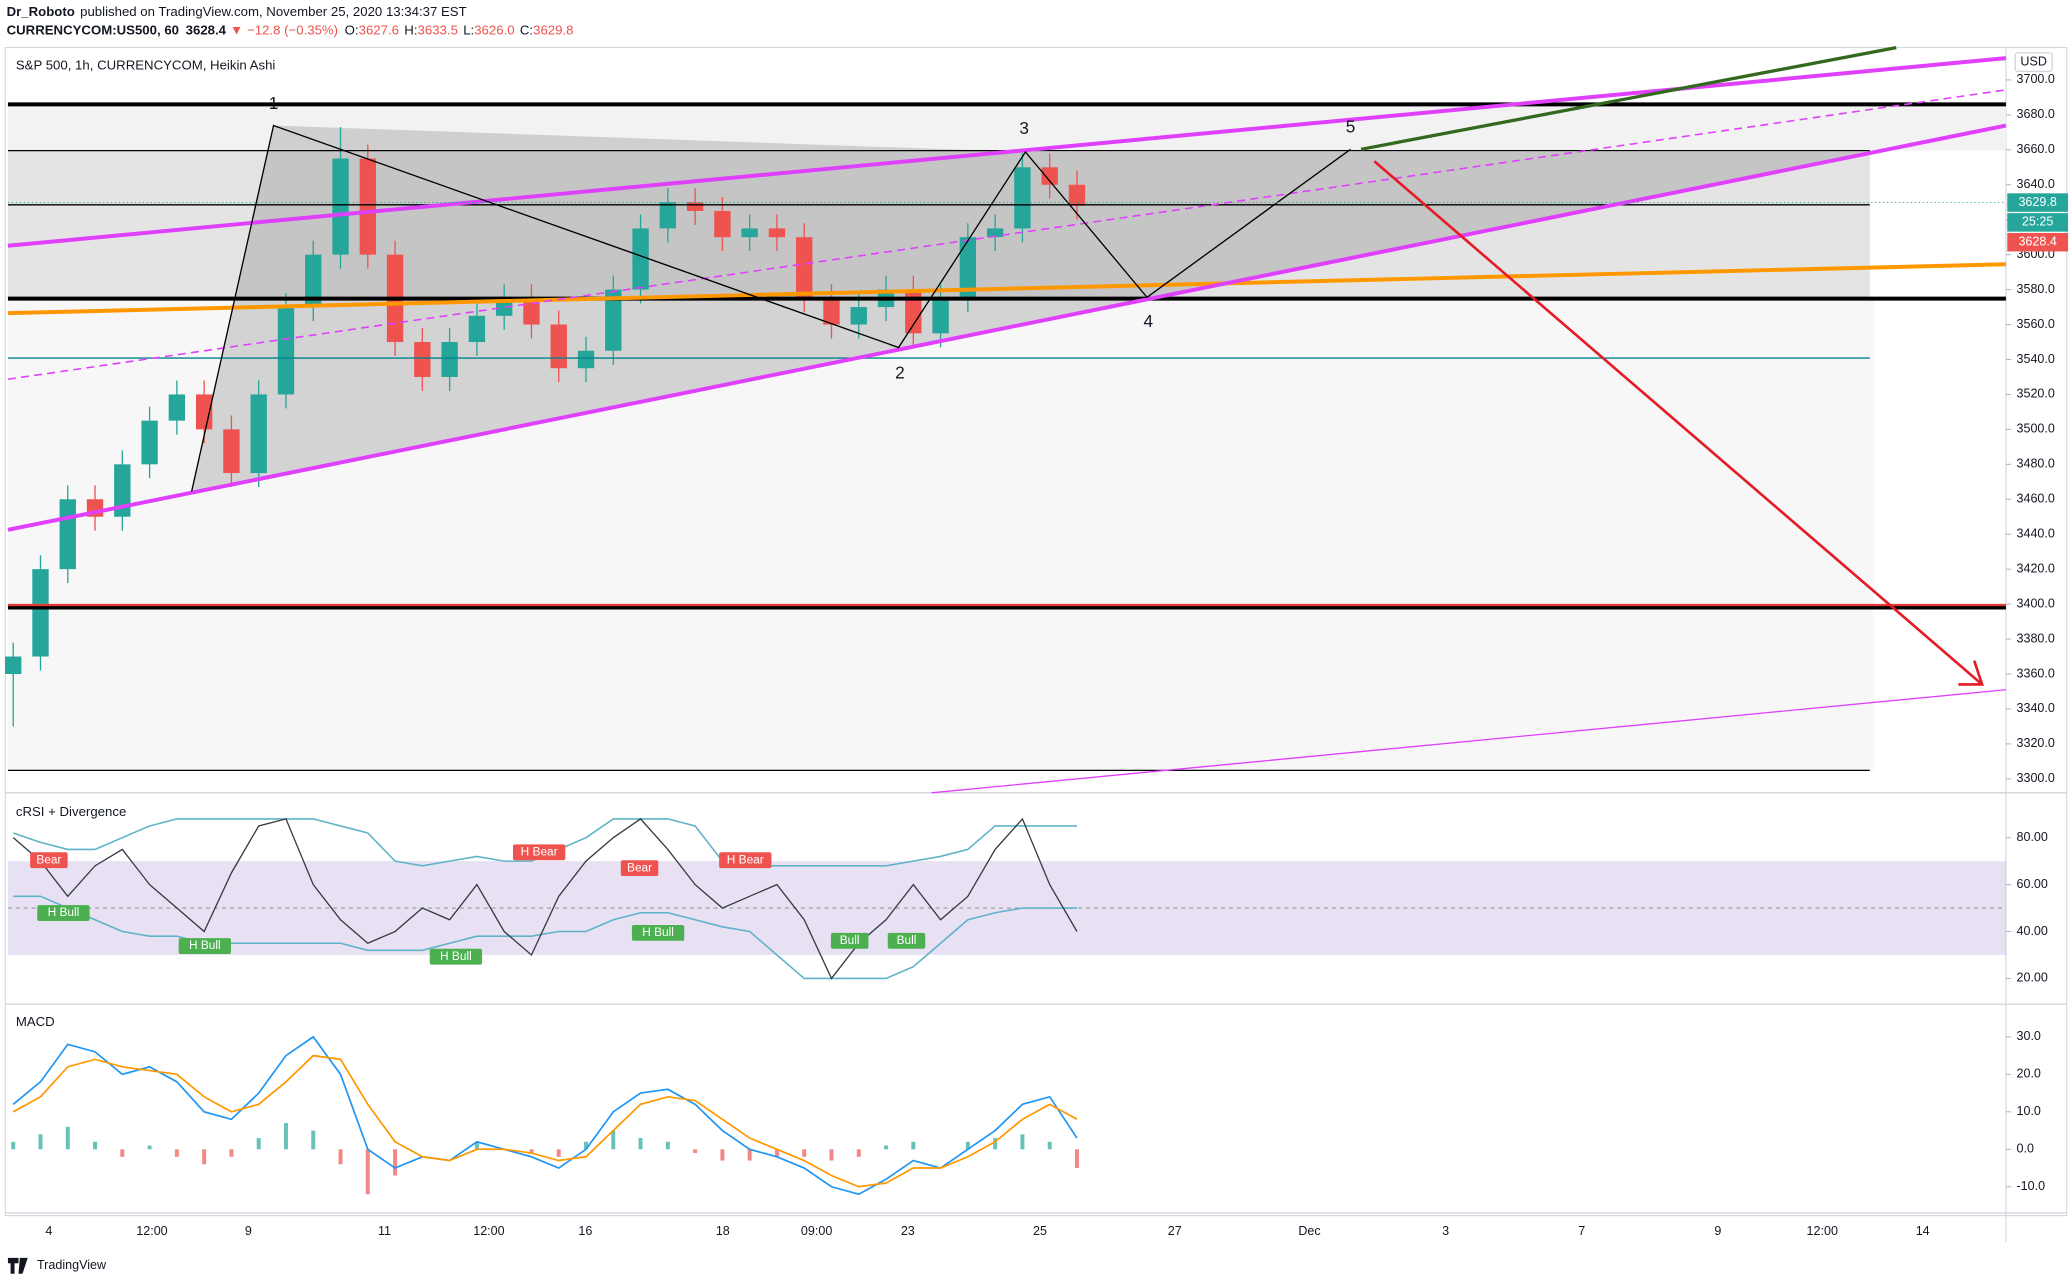 The image size is (2072, 1287). What do you see at coordinates (2036, 464) in the screenshot?
I see `y-tick-label: 3480.0` at bounding box center [2036, 464].